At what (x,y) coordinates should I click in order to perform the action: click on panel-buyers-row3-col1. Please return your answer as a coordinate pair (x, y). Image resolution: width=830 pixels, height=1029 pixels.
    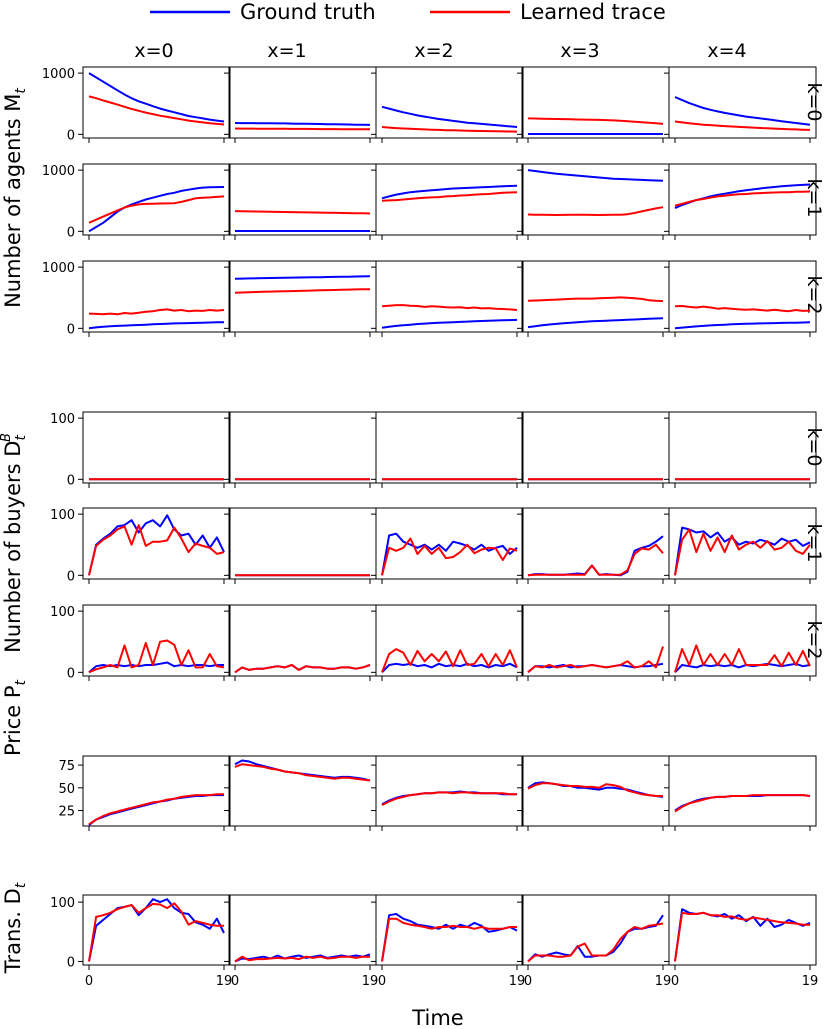
    Looking at the image, I should click on (300, 449).